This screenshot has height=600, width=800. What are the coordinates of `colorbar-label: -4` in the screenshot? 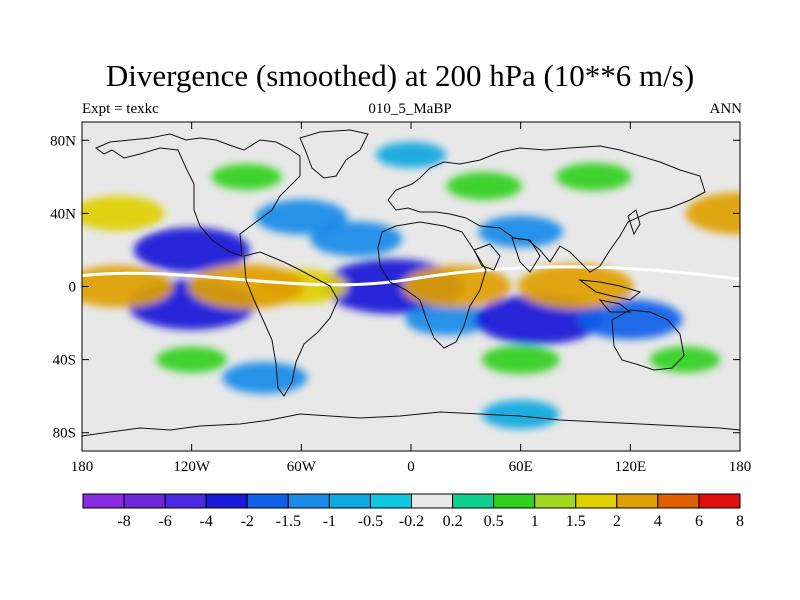 It's located at (206, 521).